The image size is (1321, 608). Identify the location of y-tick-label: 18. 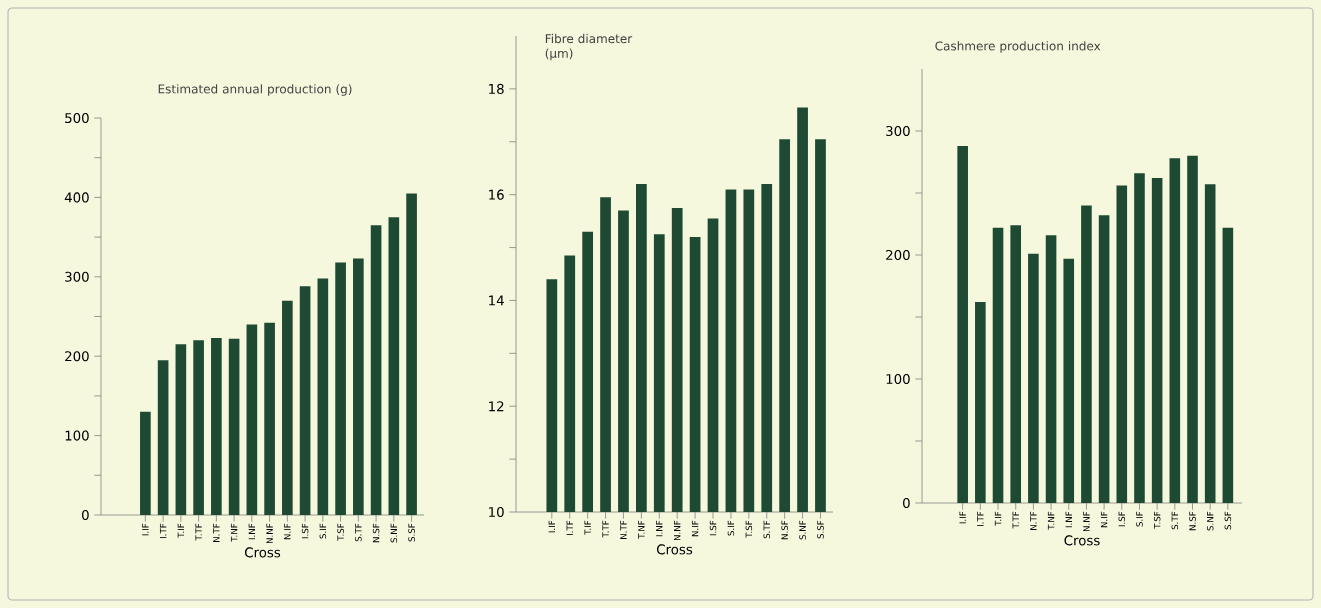
(496, 88).